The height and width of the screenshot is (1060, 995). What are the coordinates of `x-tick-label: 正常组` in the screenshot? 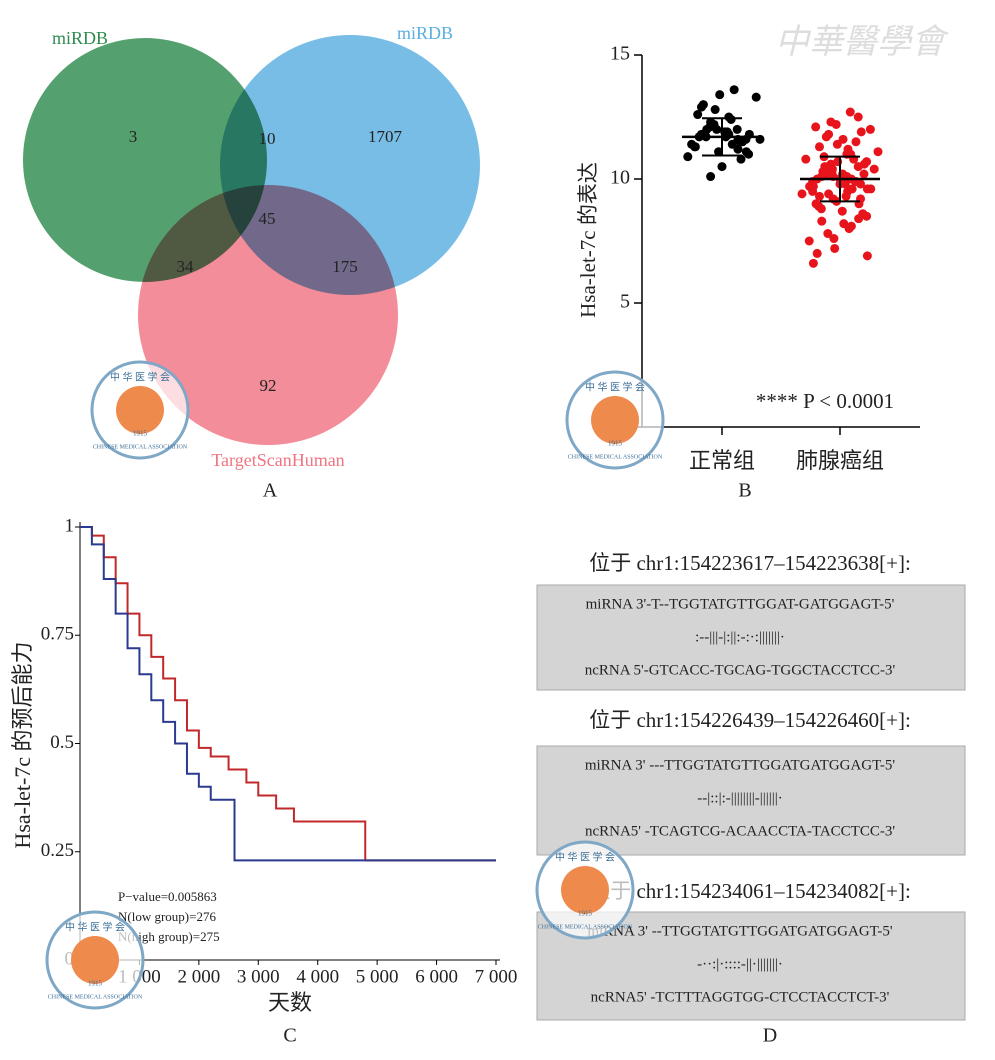 It's located at (722, 460).